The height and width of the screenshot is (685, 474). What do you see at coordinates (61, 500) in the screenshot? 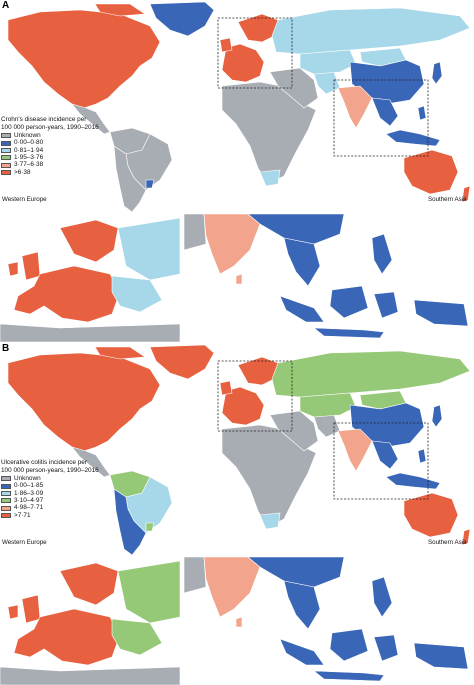
I see `legend-item: 3·10–4·97` at bounding box center [61, 500].